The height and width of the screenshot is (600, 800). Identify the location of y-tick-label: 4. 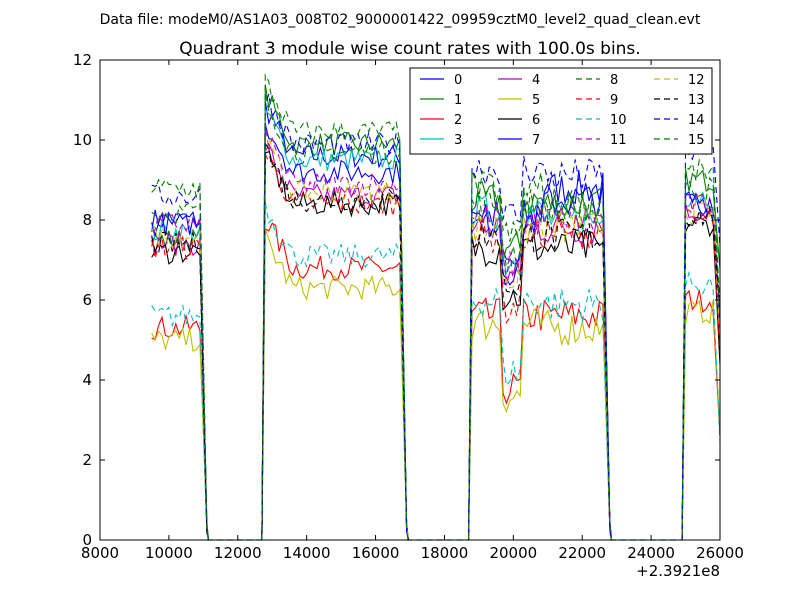
(87, 380).